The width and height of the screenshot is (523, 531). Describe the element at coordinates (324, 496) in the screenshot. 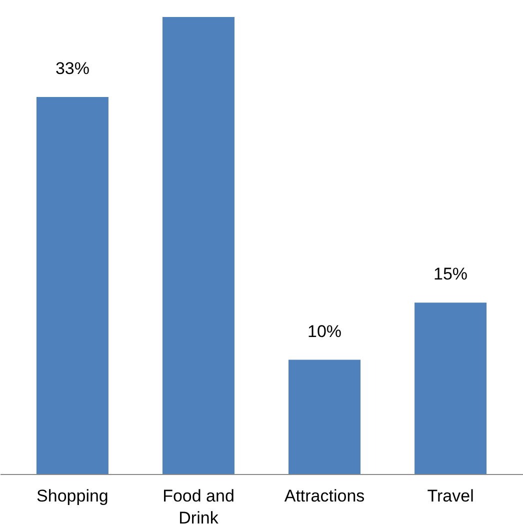

I see `x-tick-label: Attractions` at that location.